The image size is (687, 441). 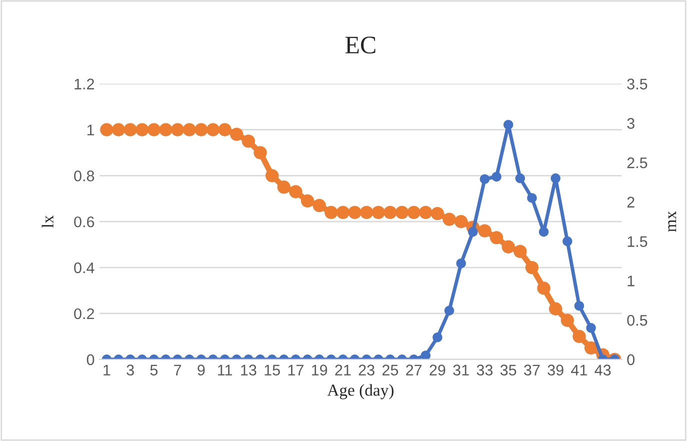 I want to click on x-tick-label: 37, so click(x=532, y=370).